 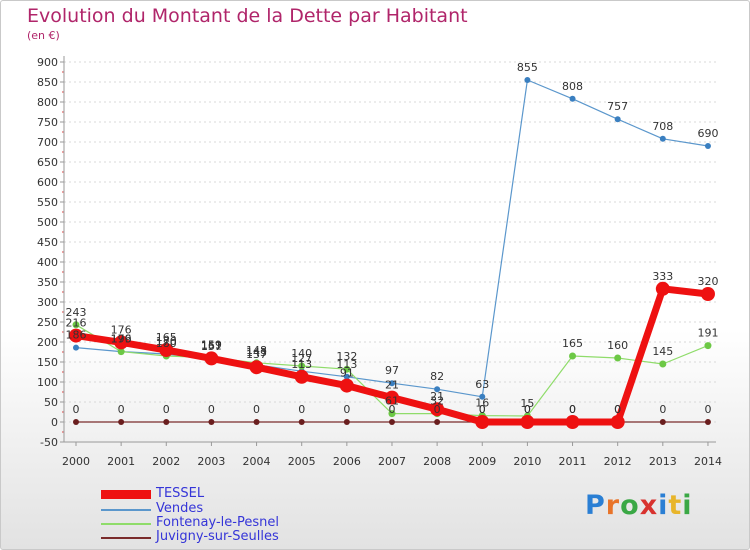 I want to click on y-tick-label: 800, so click(x=47, y=102).